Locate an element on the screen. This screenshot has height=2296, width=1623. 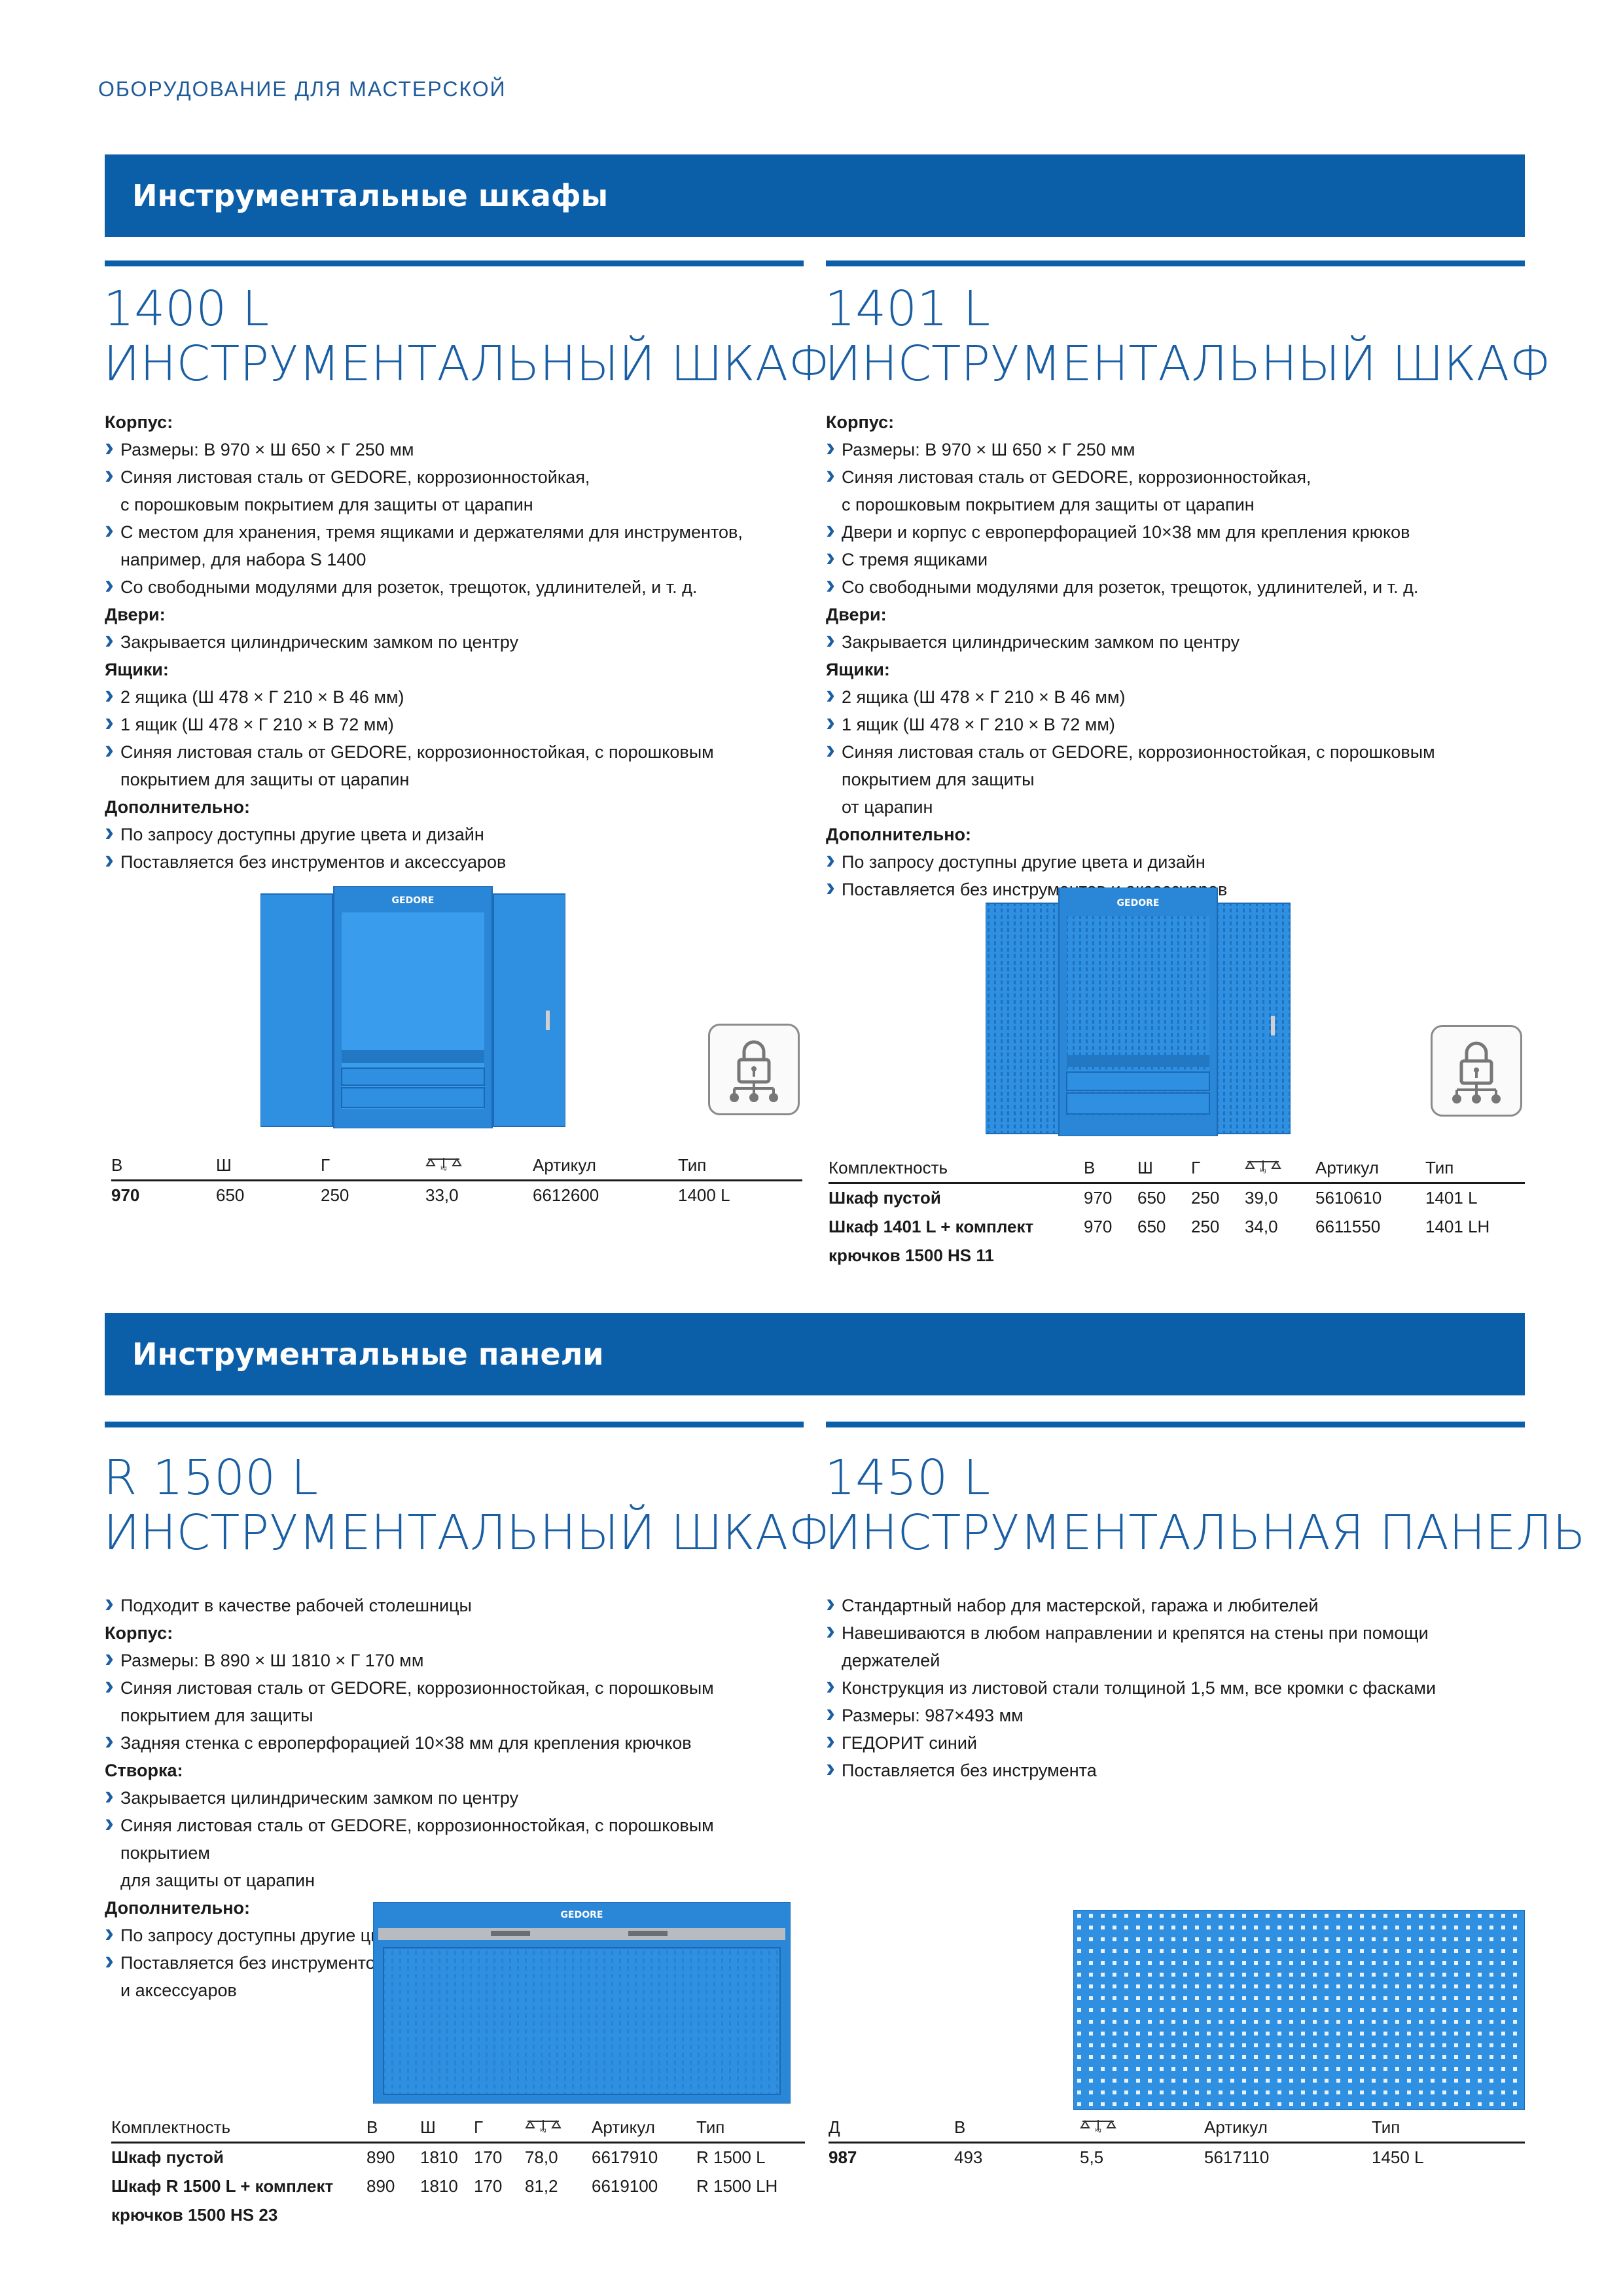
feature-heading: Дополнительно: is located at coordinates (899, 834).